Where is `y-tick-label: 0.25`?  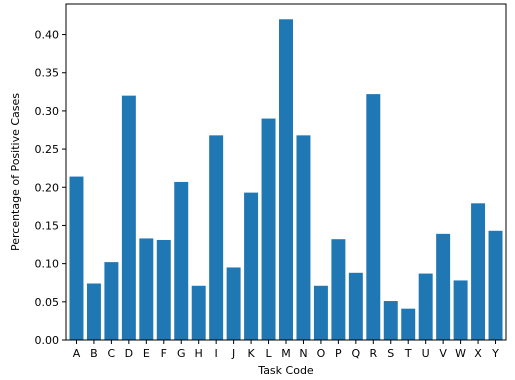 y-tick-label: 0.25 is located at coordinates (47, 149).